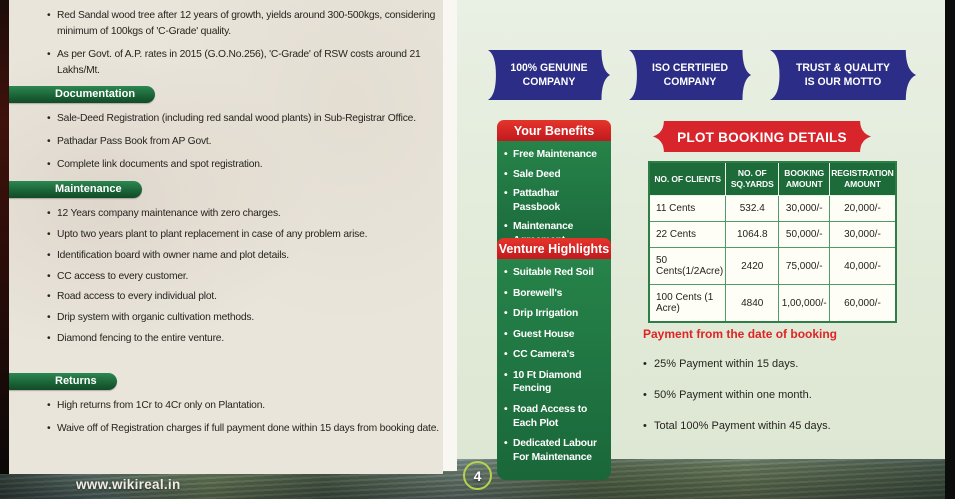  What do you see at coordinates (740, 334) in the screenshot?
I see `payment-title: Payment from the date of booking` at bounding box center [740, 334].